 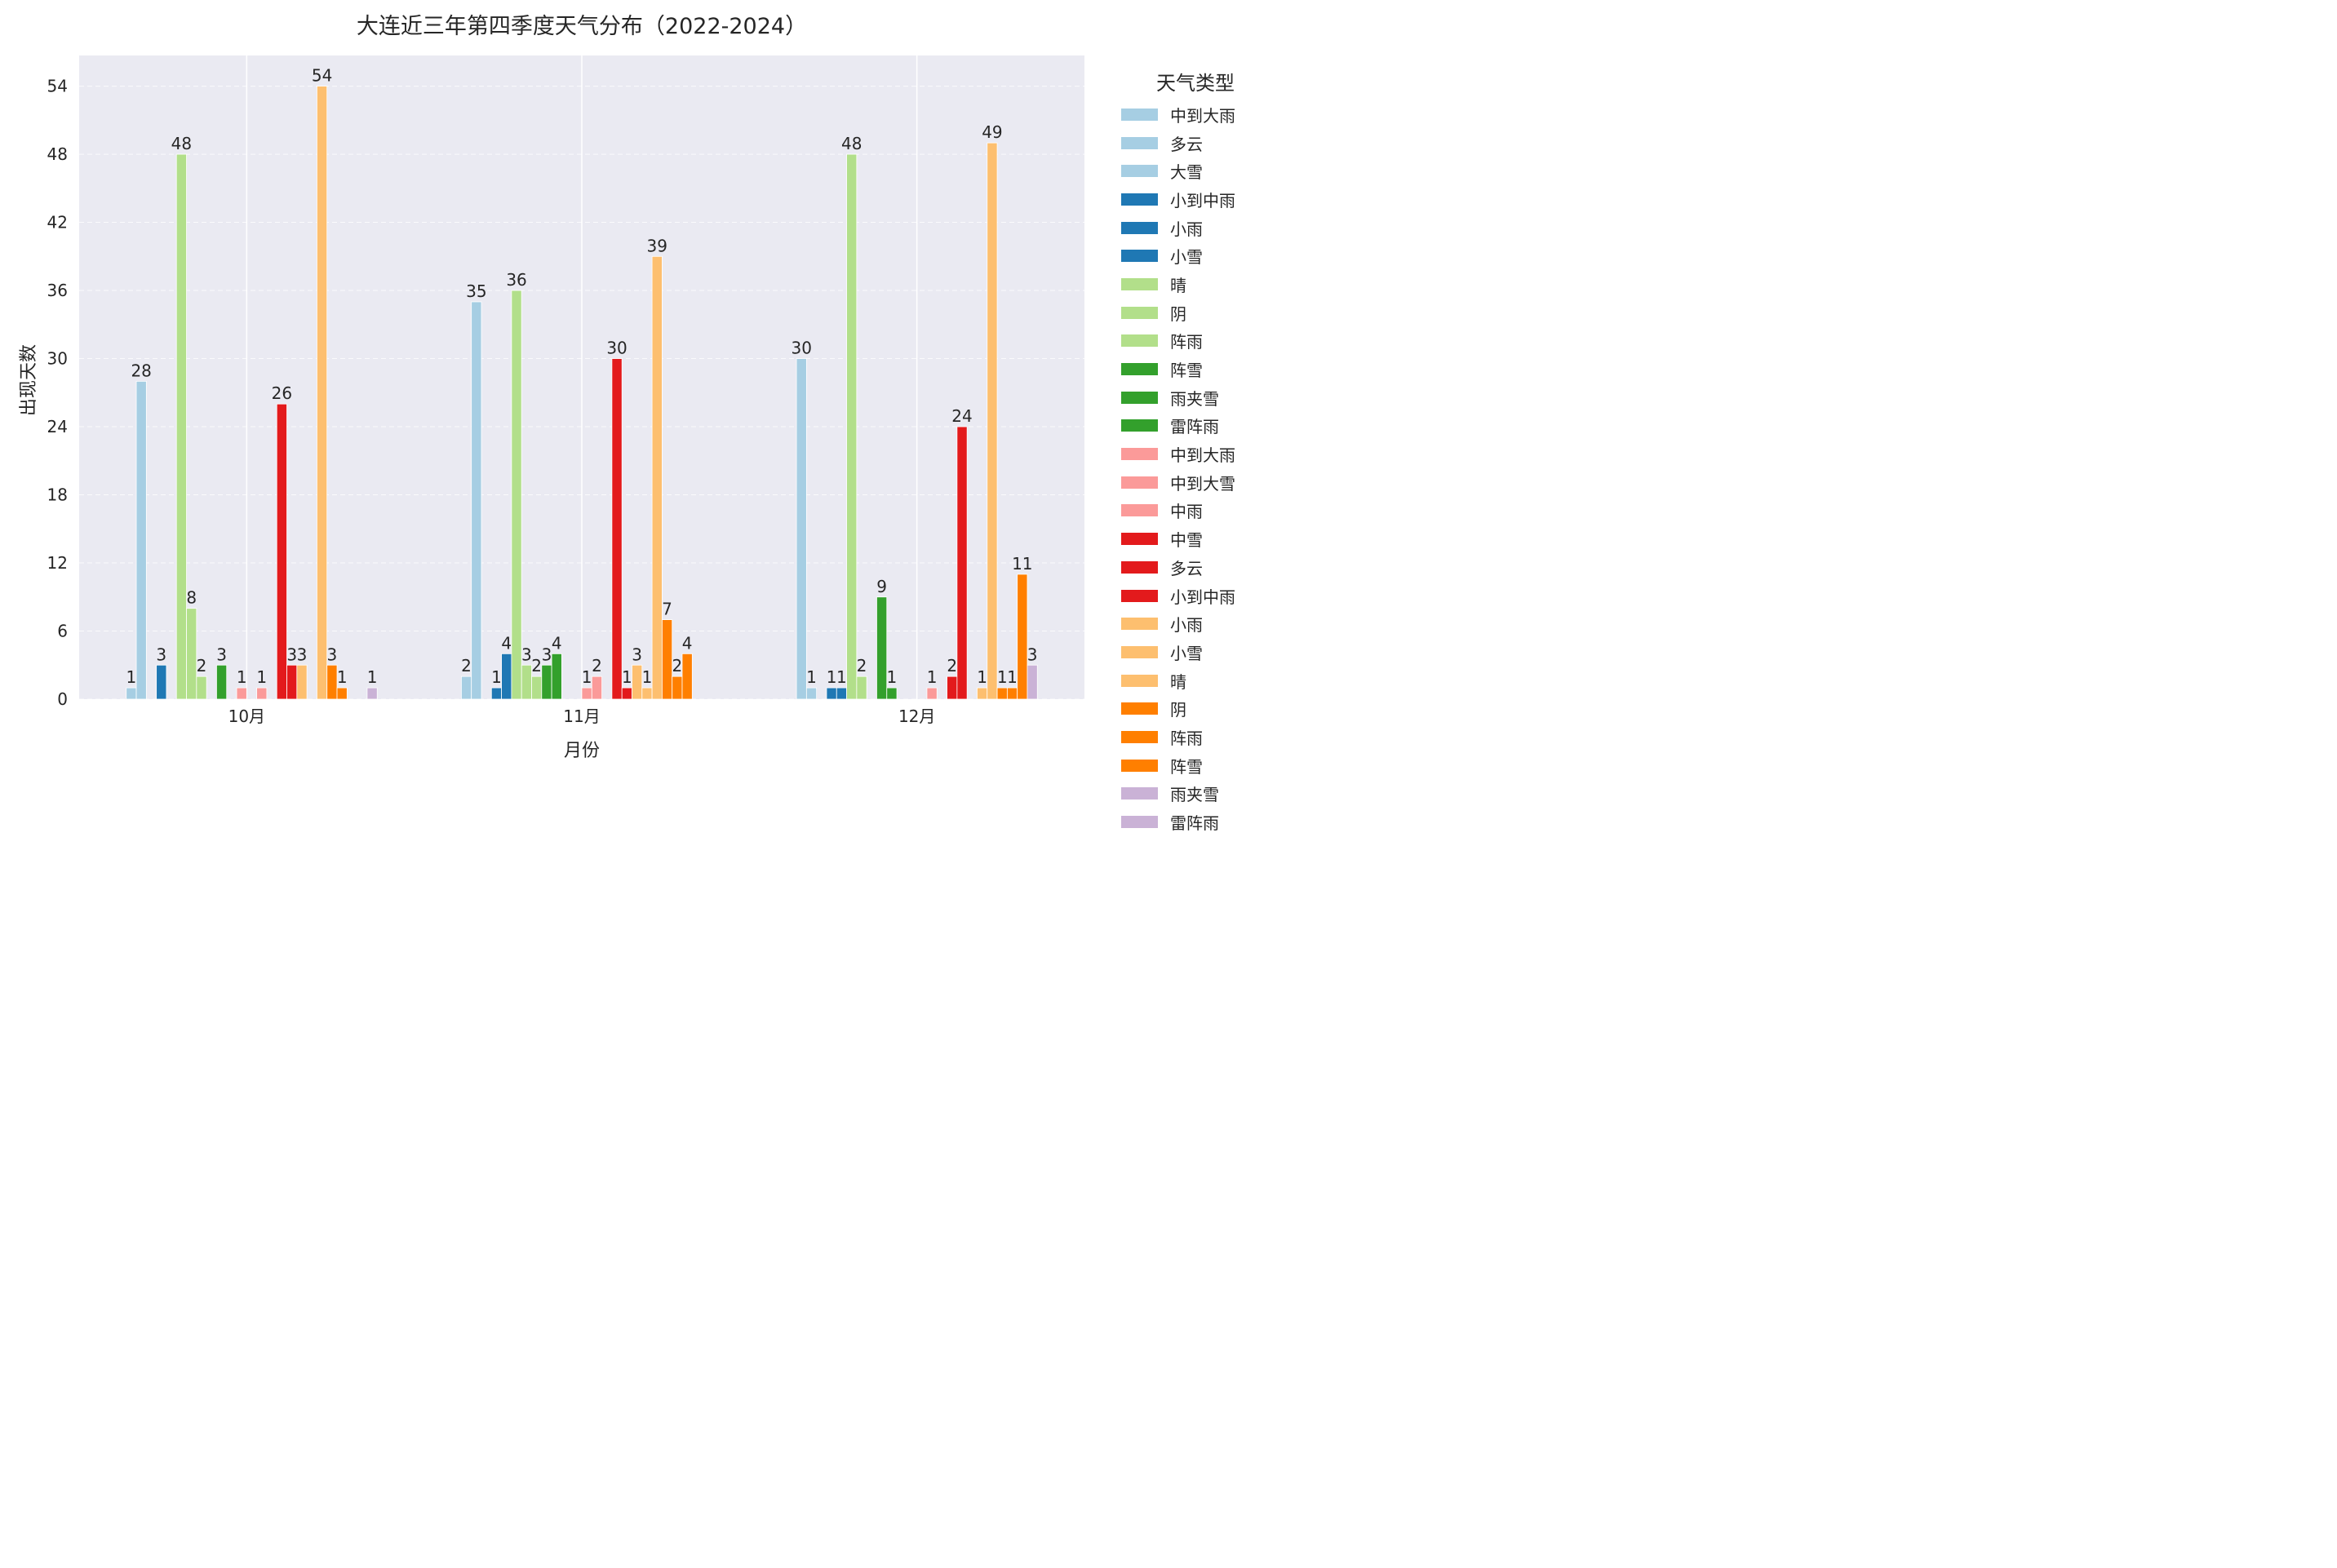 I want to click on bar-value-label: 54, so click(x=322, y=76).